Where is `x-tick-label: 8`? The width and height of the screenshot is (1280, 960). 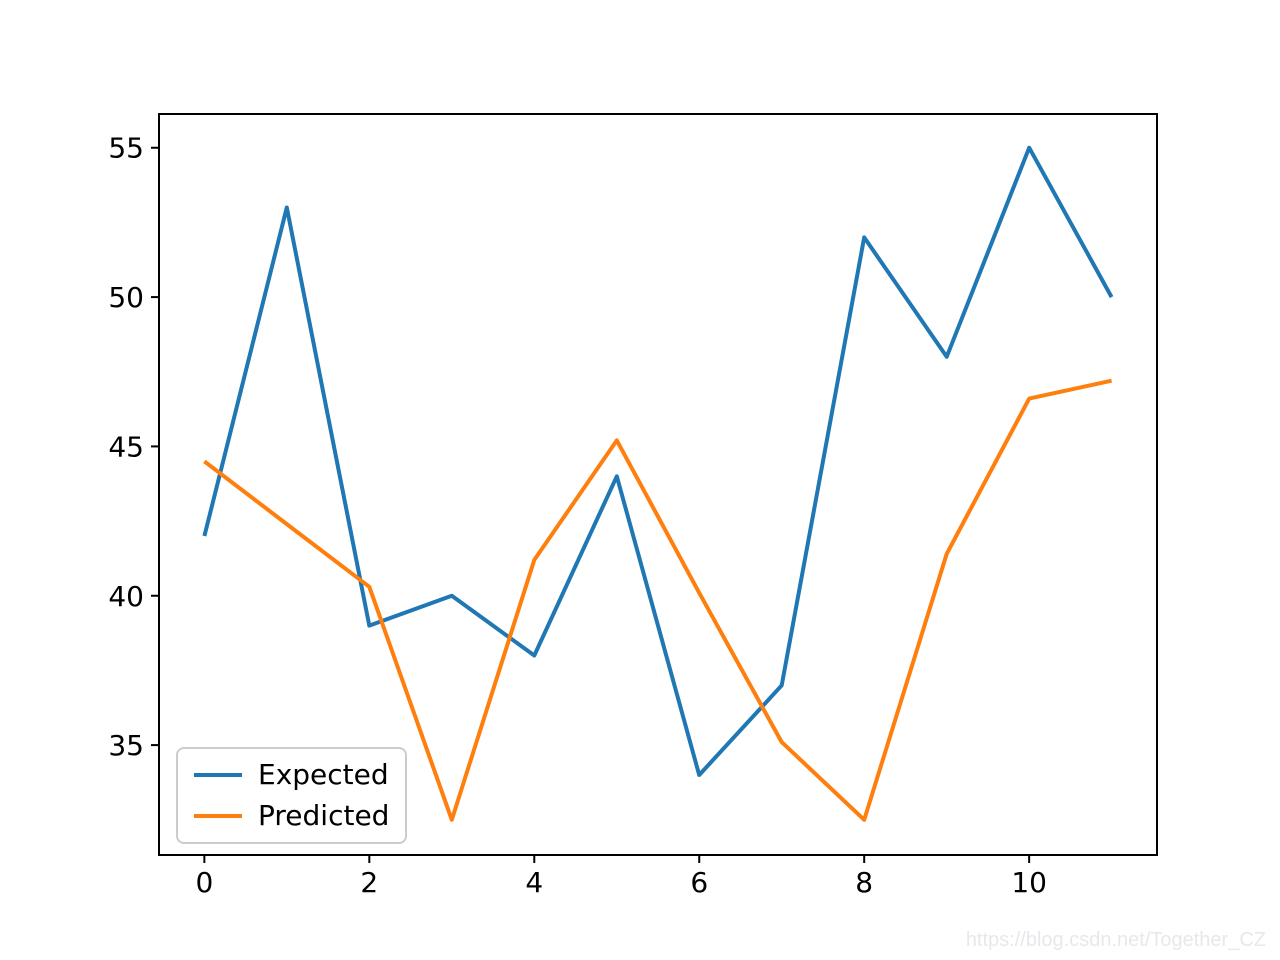 x-tick-label: 8 is located at coordinates (864, 882).